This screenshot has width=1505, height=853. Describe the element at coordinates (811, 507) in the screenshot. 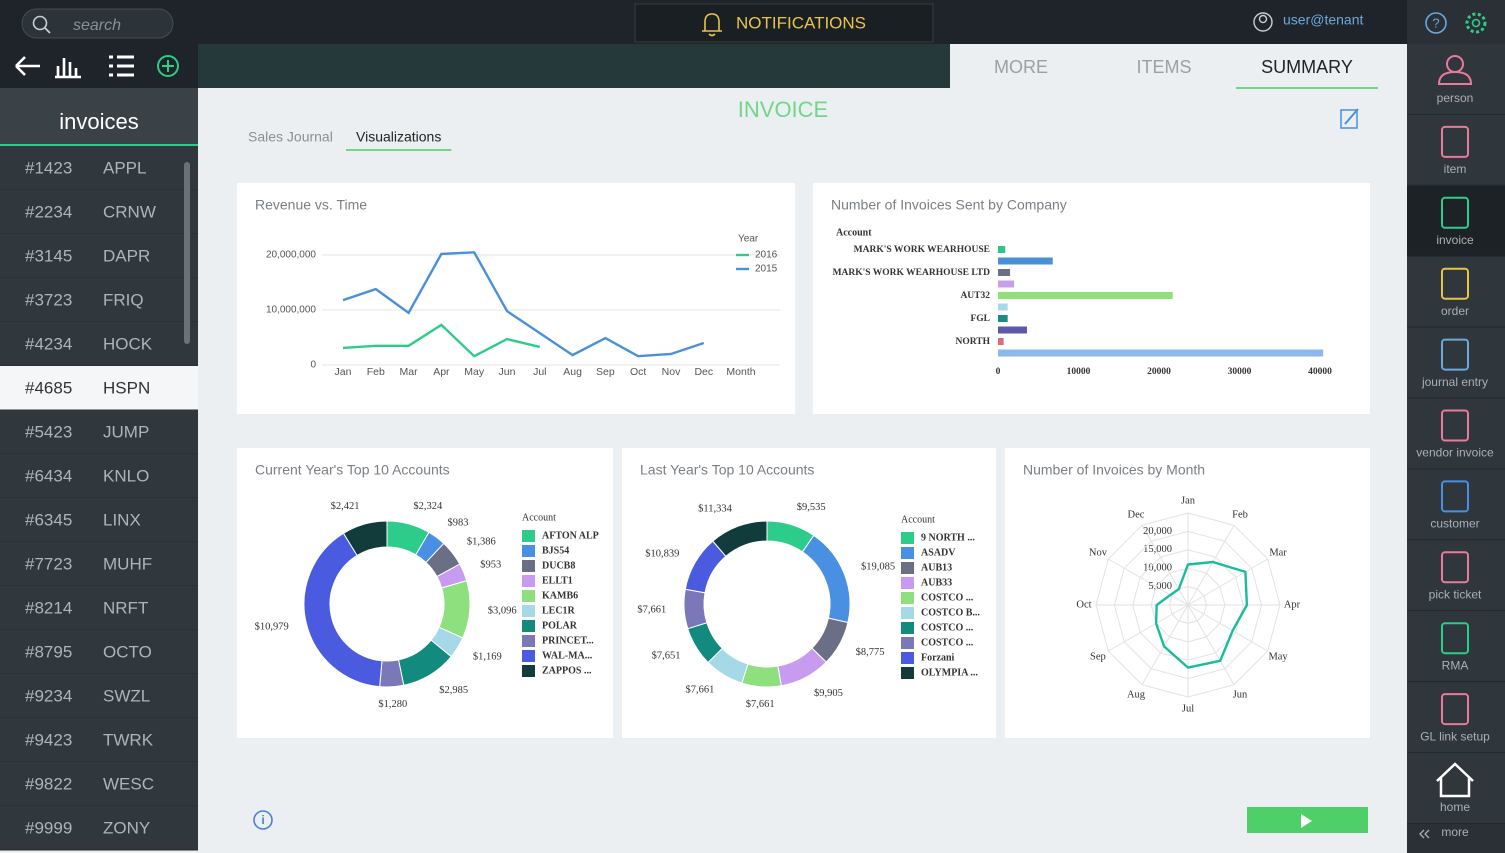

I see `value-label: $9,535` at that location.